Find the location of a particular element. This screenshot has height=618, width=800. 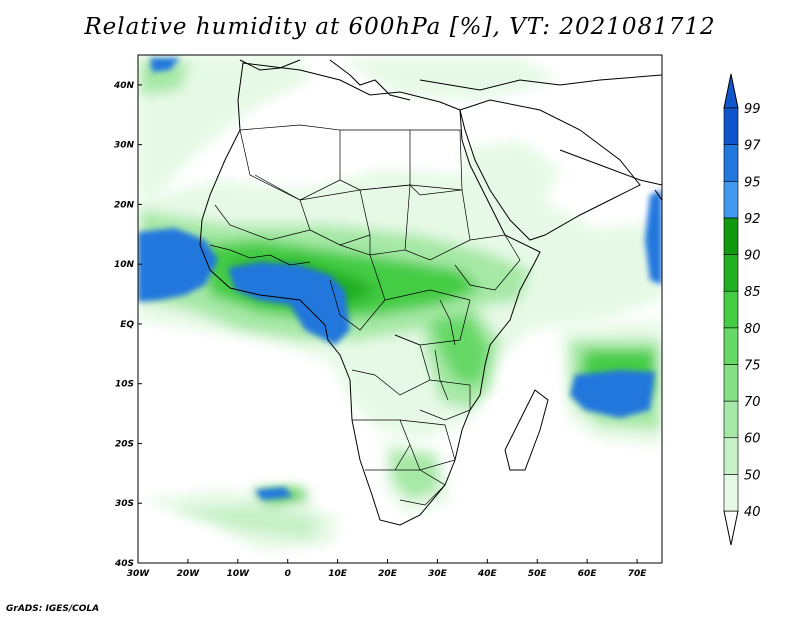

colorbar-label: 40 is located at coordinates (752, 512).